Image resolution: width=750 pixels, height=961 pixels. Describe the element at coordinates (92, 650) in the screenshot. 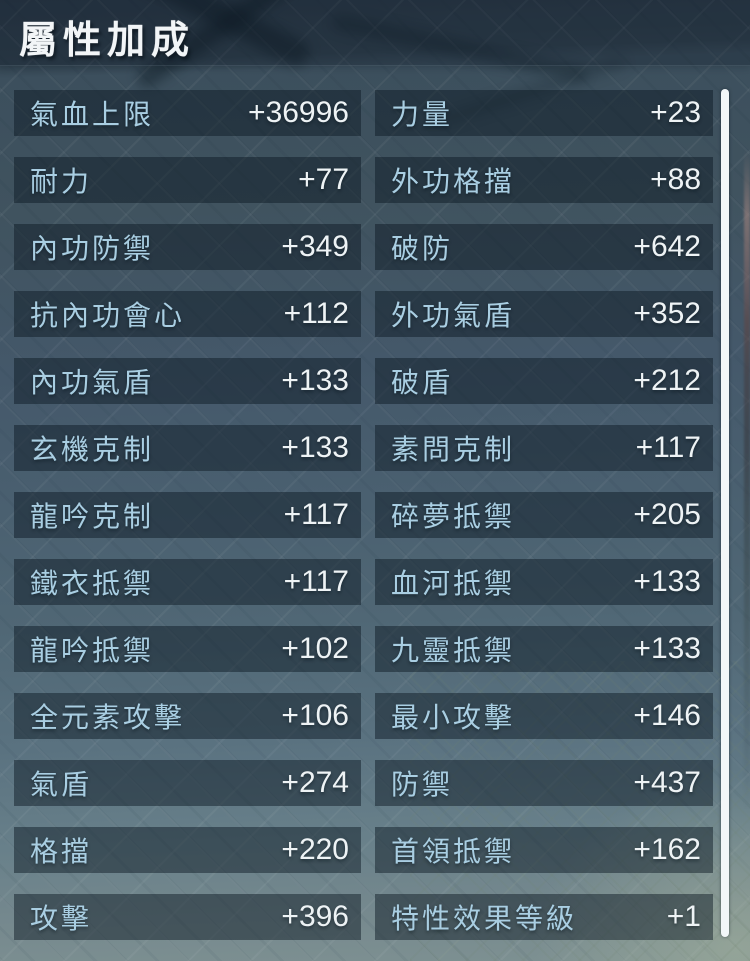

I see `stat-label: 龍吟抵禦` at that location.